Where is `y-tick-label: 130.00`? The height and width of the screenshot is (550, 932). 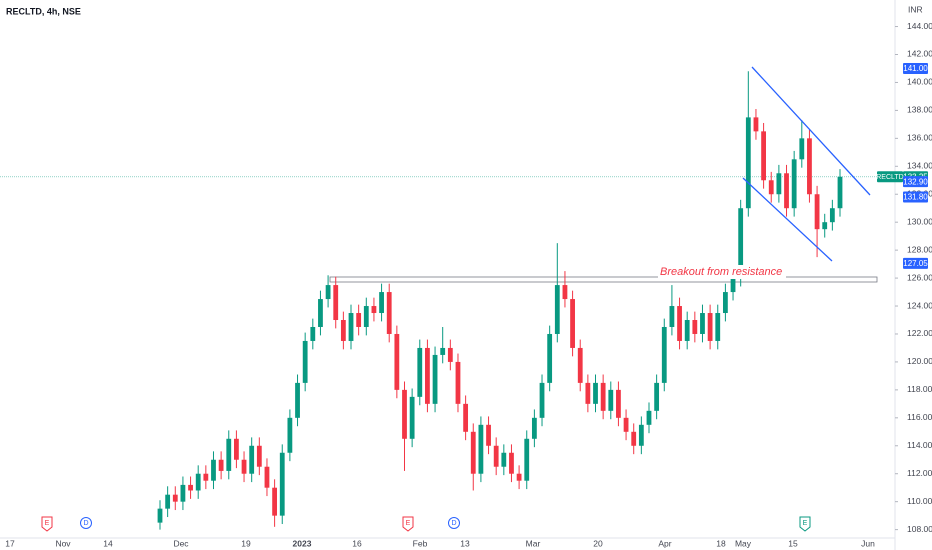
y-tick-label: 130.00 is located at coordinates (919, 221).